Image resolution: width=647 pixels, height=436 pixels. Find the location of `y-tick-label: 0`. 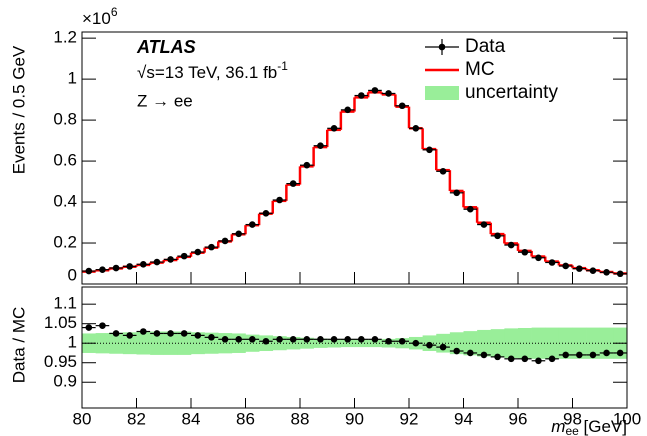

y-tick-label: 0 is located at coordinates (72, 274).